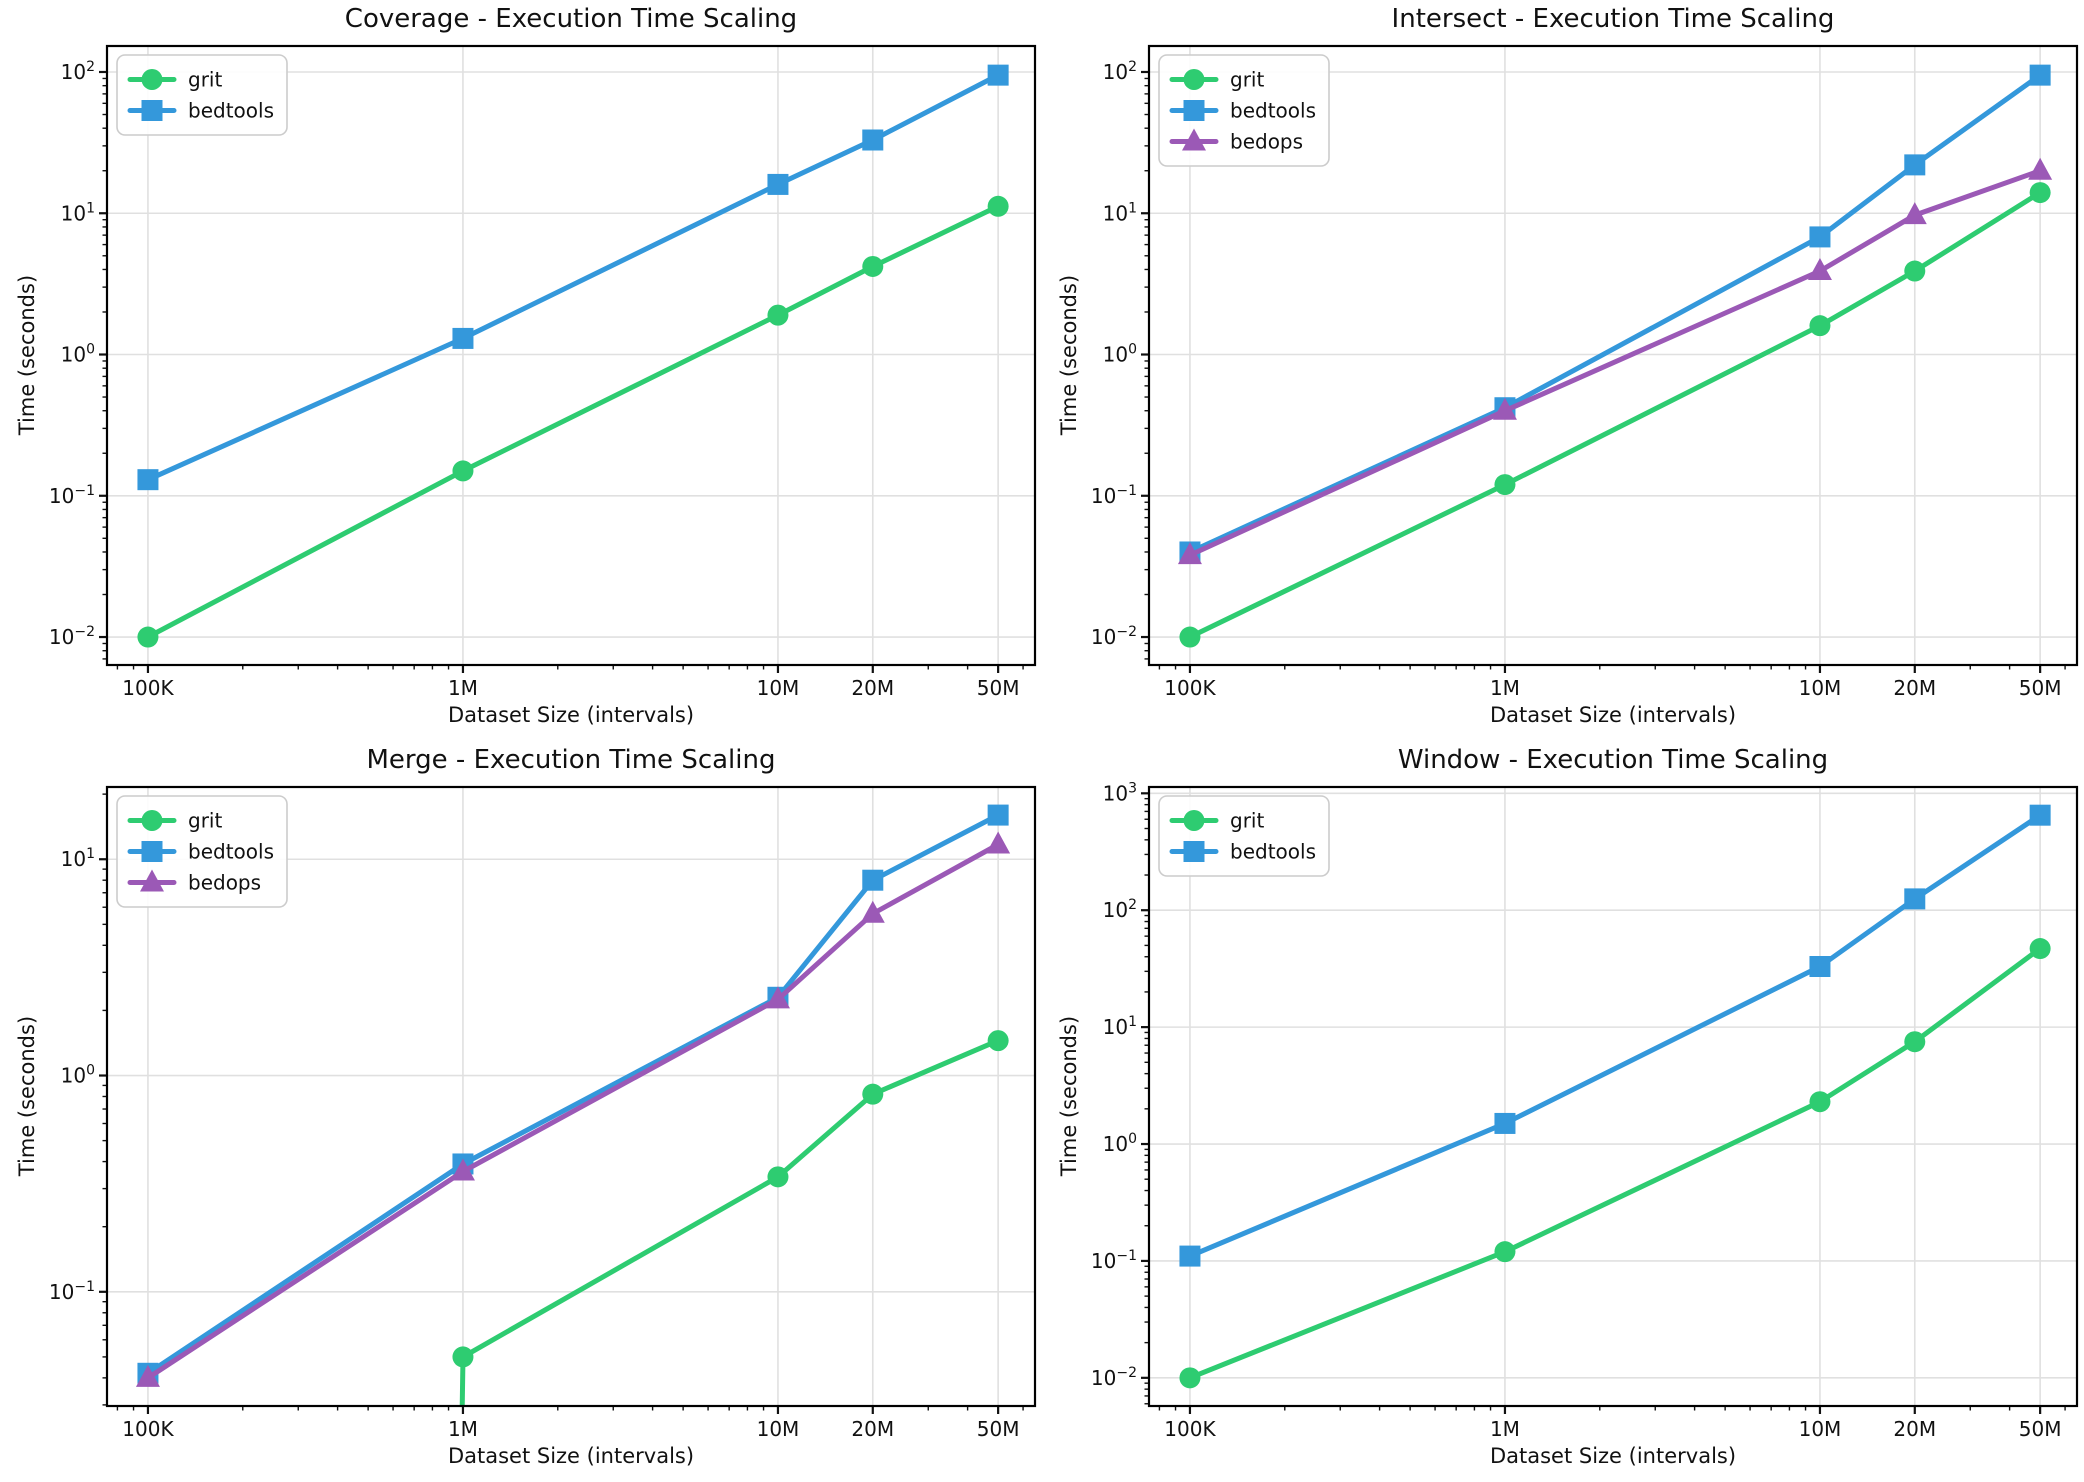 Image resolution: width=2084 pixels, height=1482 pixels. What do you see at coordinates (1120, 792) in the screenshot?
I see `y-tick-label: 10³` at bounding box center [1120, 792].